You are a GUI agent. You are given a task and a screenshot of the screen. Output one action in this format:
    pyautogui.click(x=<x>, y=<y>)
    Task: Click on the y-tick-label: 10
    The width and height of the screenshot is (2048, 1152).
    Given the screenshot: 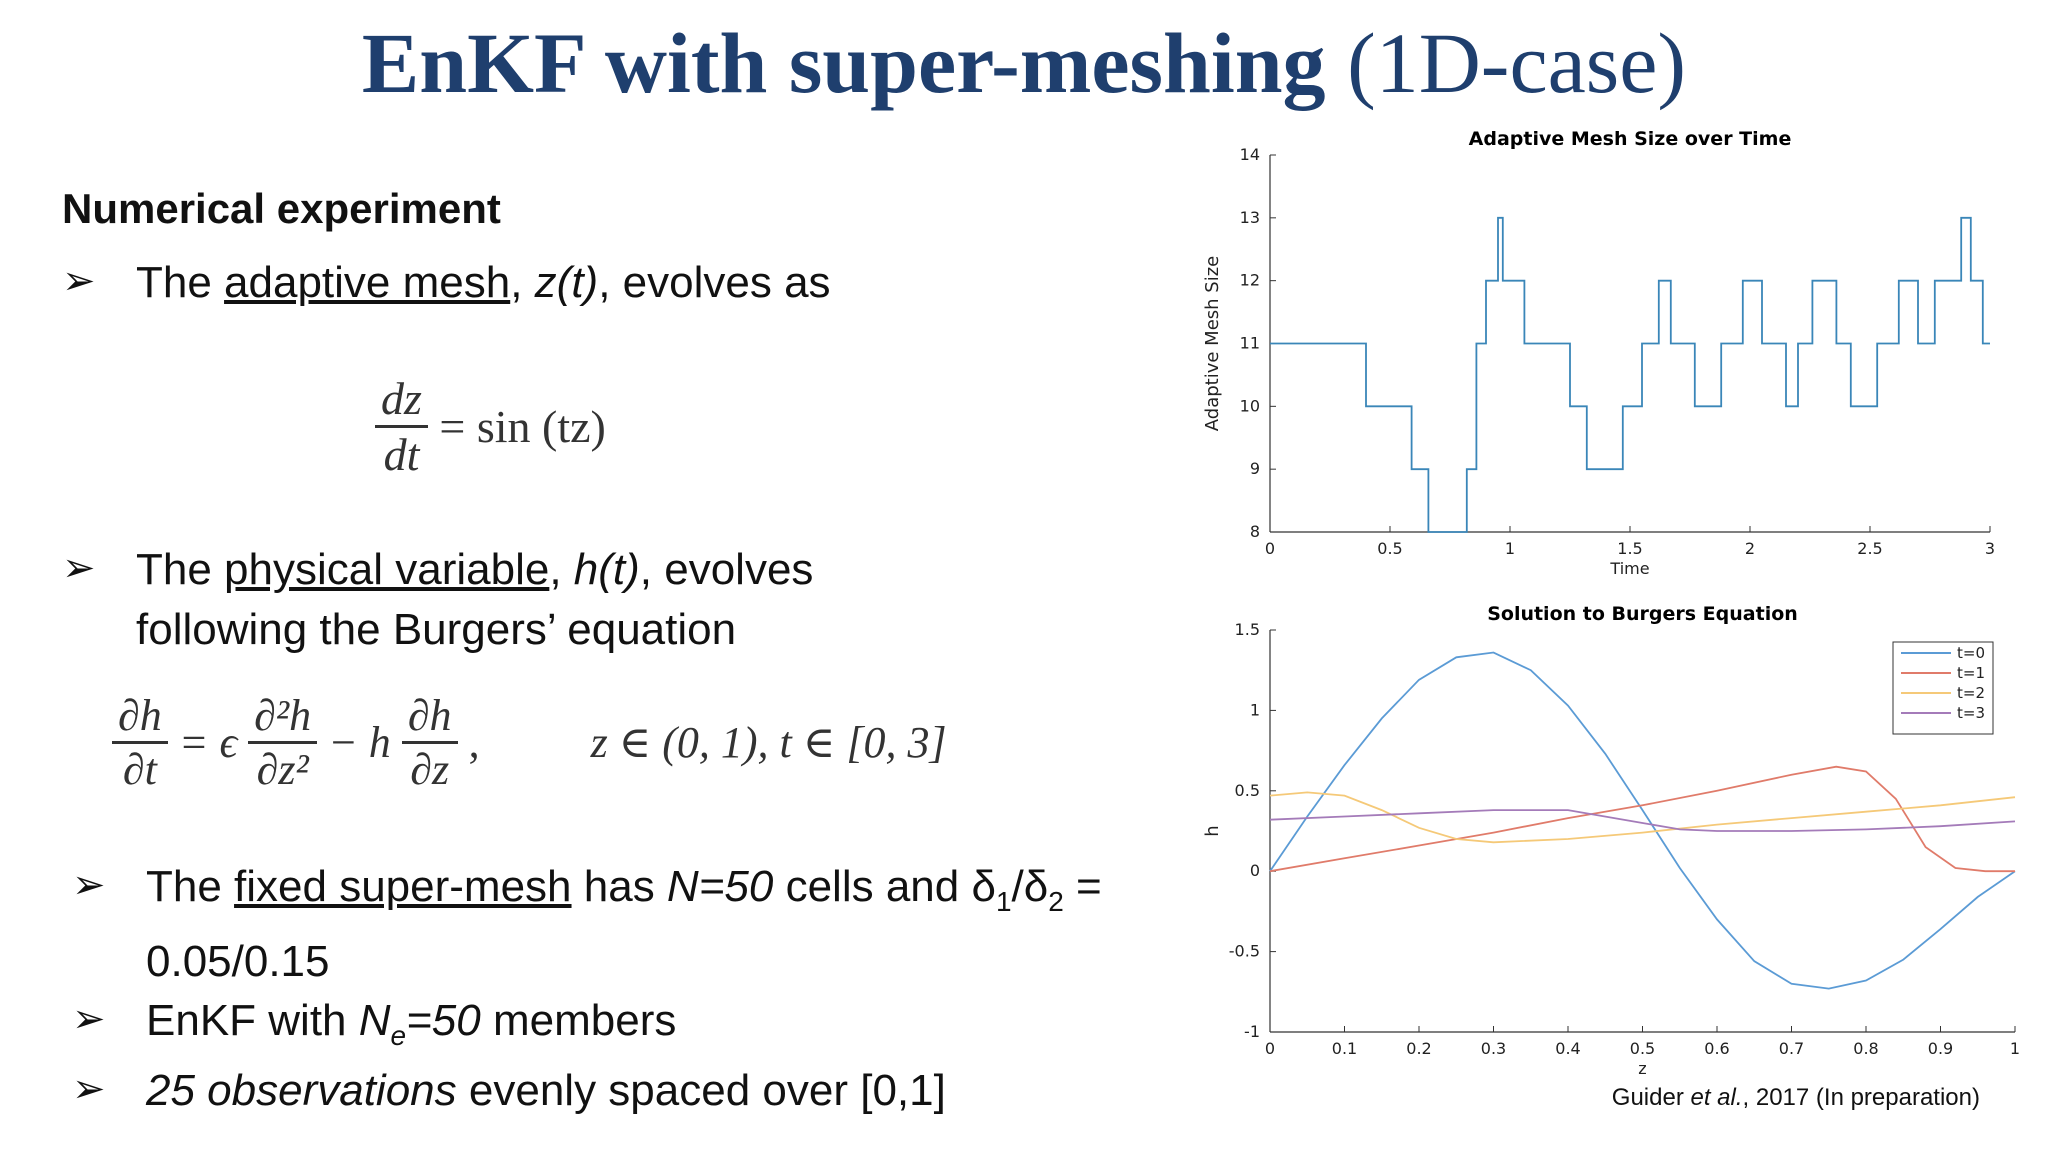 What is the action you would take?
    pyautogui.click(x=1250, y=405)
    